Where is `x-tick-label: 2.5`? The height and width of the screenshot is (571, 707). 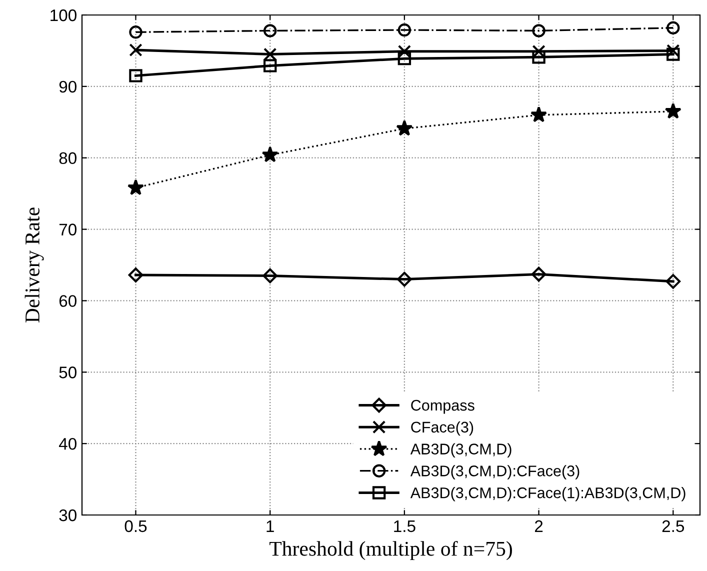 x-tick-label: 2.5 is located at coordinates (673, 526).